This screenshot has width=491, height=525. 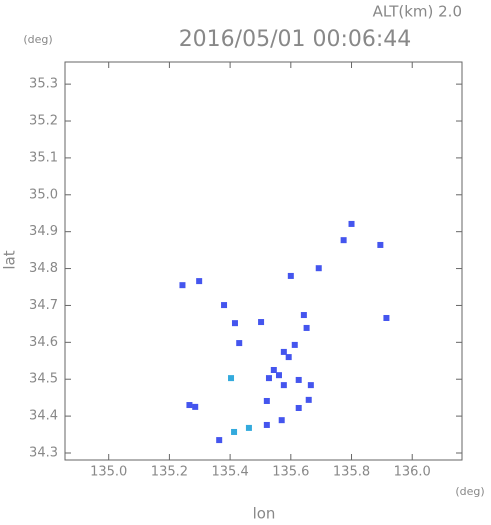 What do you see at coordinates (43, 342) in the screenshot?
I see `y-tick-label: 34.6` at bounding box center [43, 342].